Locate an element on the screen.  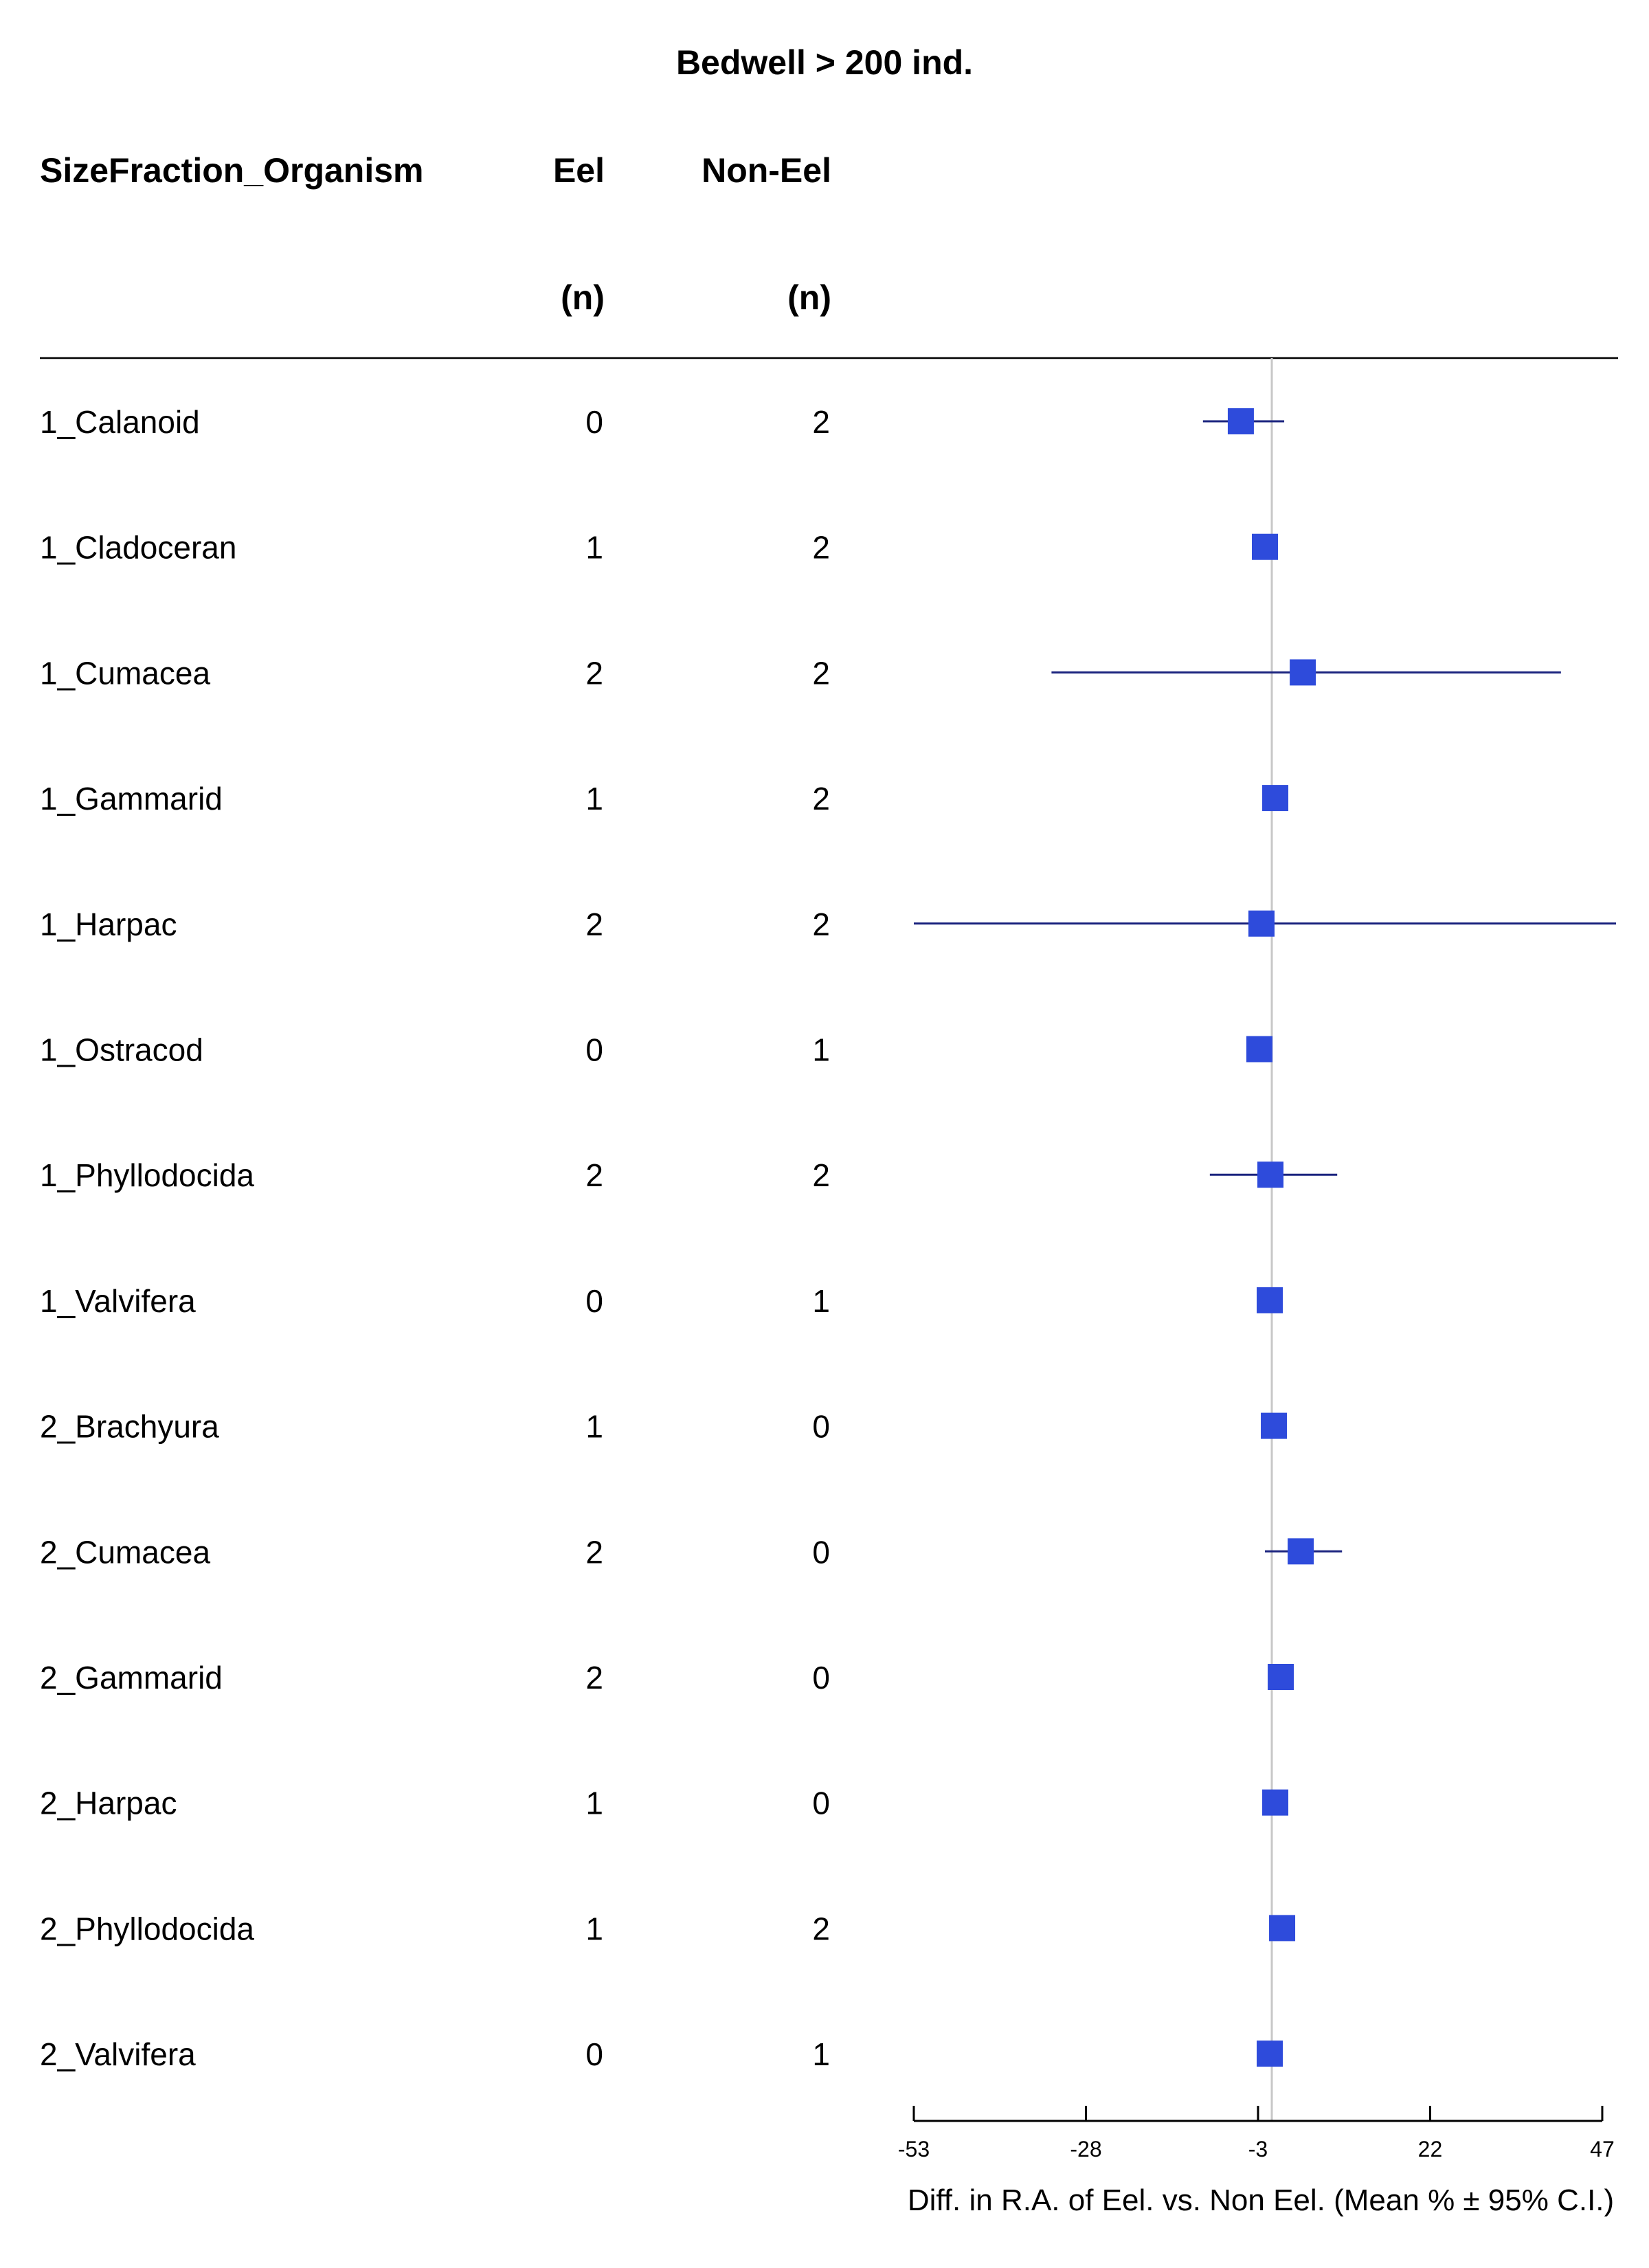
forest-row: 2_Gammarid 2 0 is located at coordinates (667, 1678).